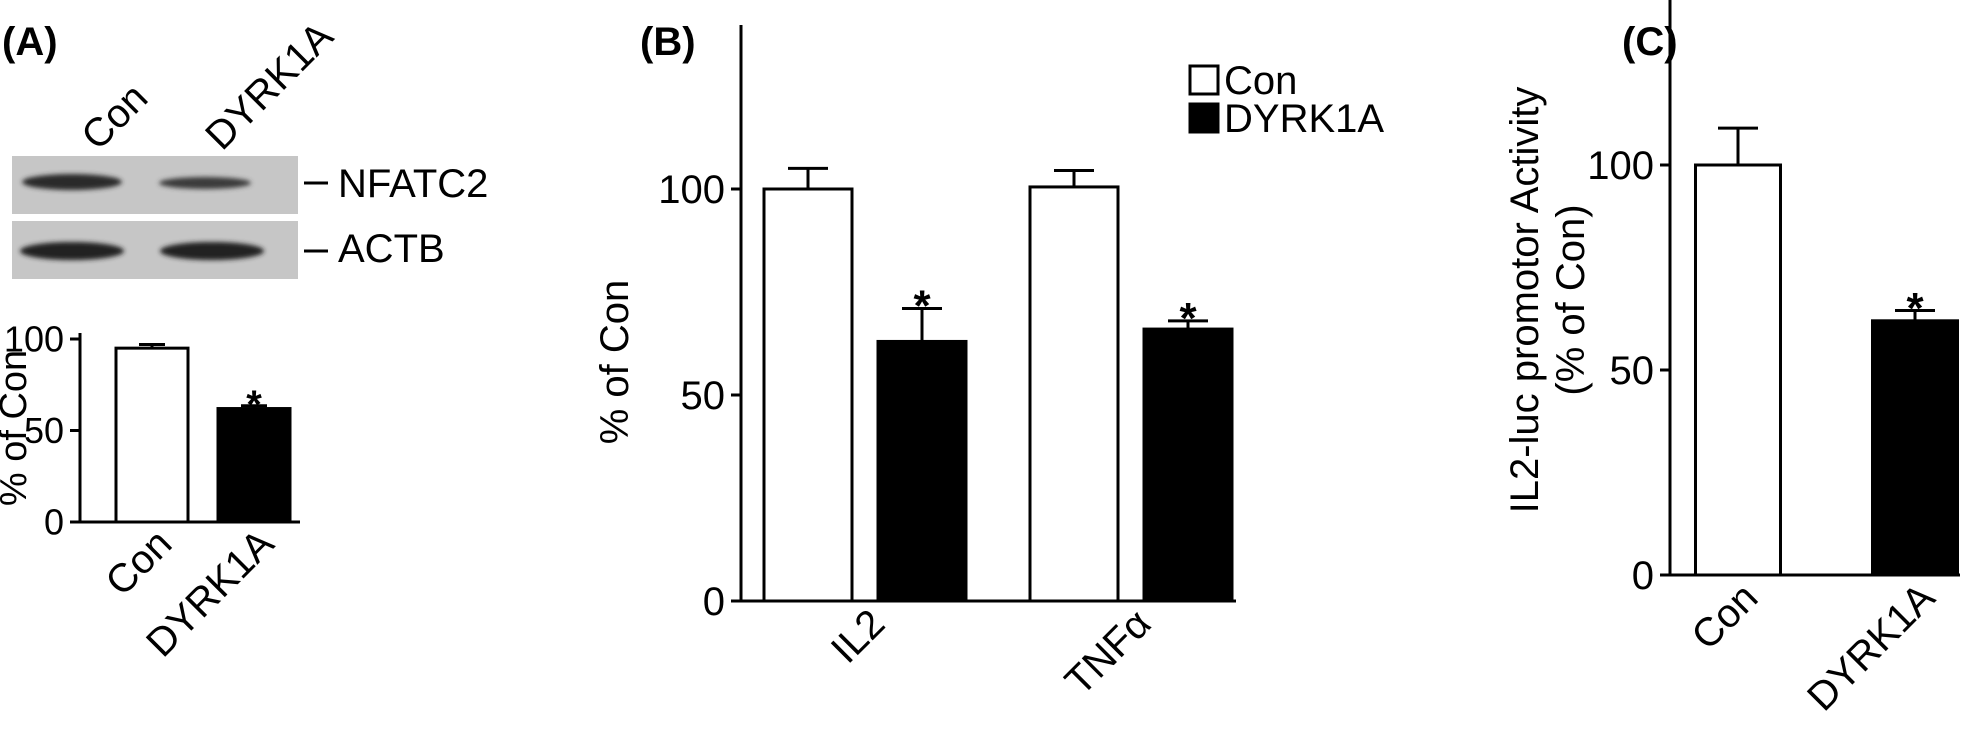 This screenshot has height=730, width=1979. Describe the element at coordinates (668, 42) in the screenshot. I see `panel-label-b: (B)` at that location.